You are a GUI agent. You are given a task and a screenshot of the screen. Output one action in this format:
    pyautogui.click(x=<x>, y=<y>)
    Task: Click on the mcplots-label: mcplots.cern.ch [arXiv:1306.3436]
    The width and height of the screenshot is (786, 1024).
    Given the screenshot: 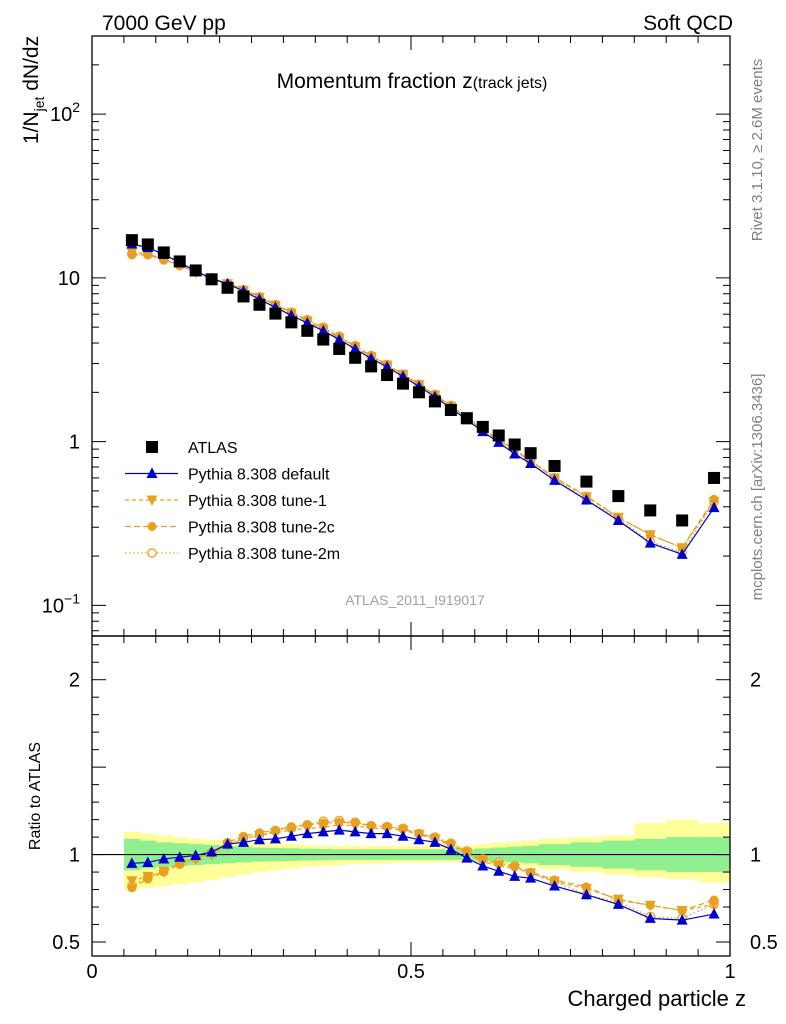 What is the action you would take?
    pyautogui.click(x=757, y=487)
    